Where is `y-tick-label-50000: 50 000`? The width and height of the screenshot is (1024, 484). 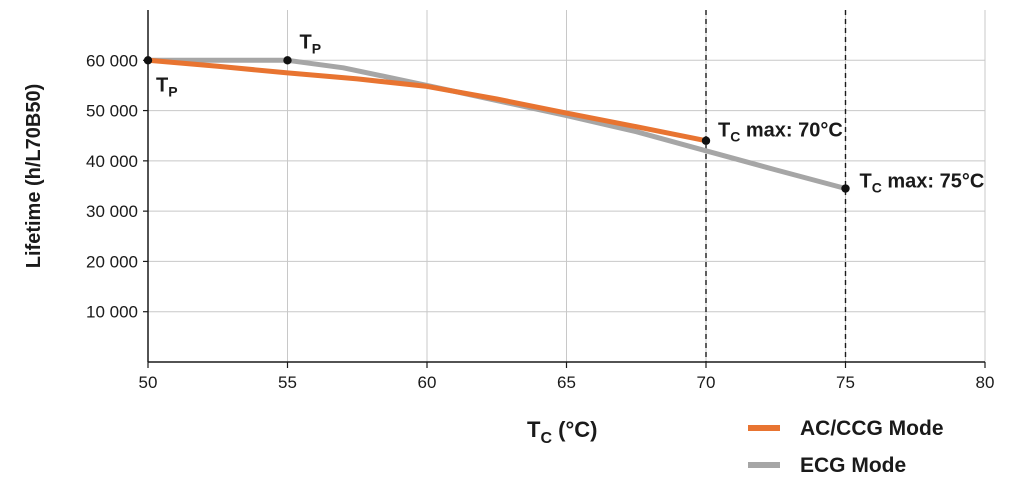 y-tick-label-50000: 50 000 is located at coordinates (112, 111).